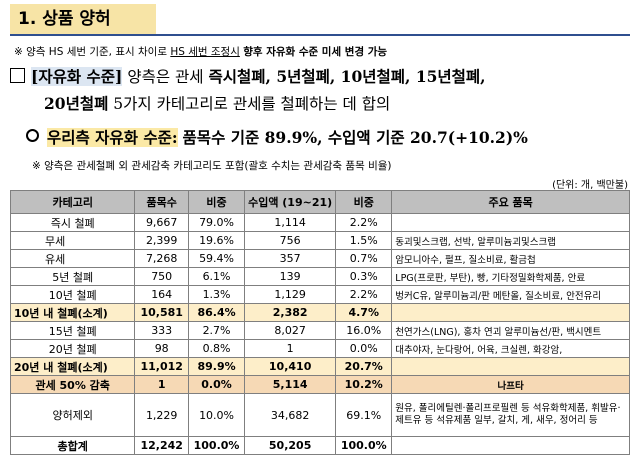 Image resolution: width=640 pixels, height=457 pixels. I want to click on bullet-text1: 양측은 관세, so click(165, 77).